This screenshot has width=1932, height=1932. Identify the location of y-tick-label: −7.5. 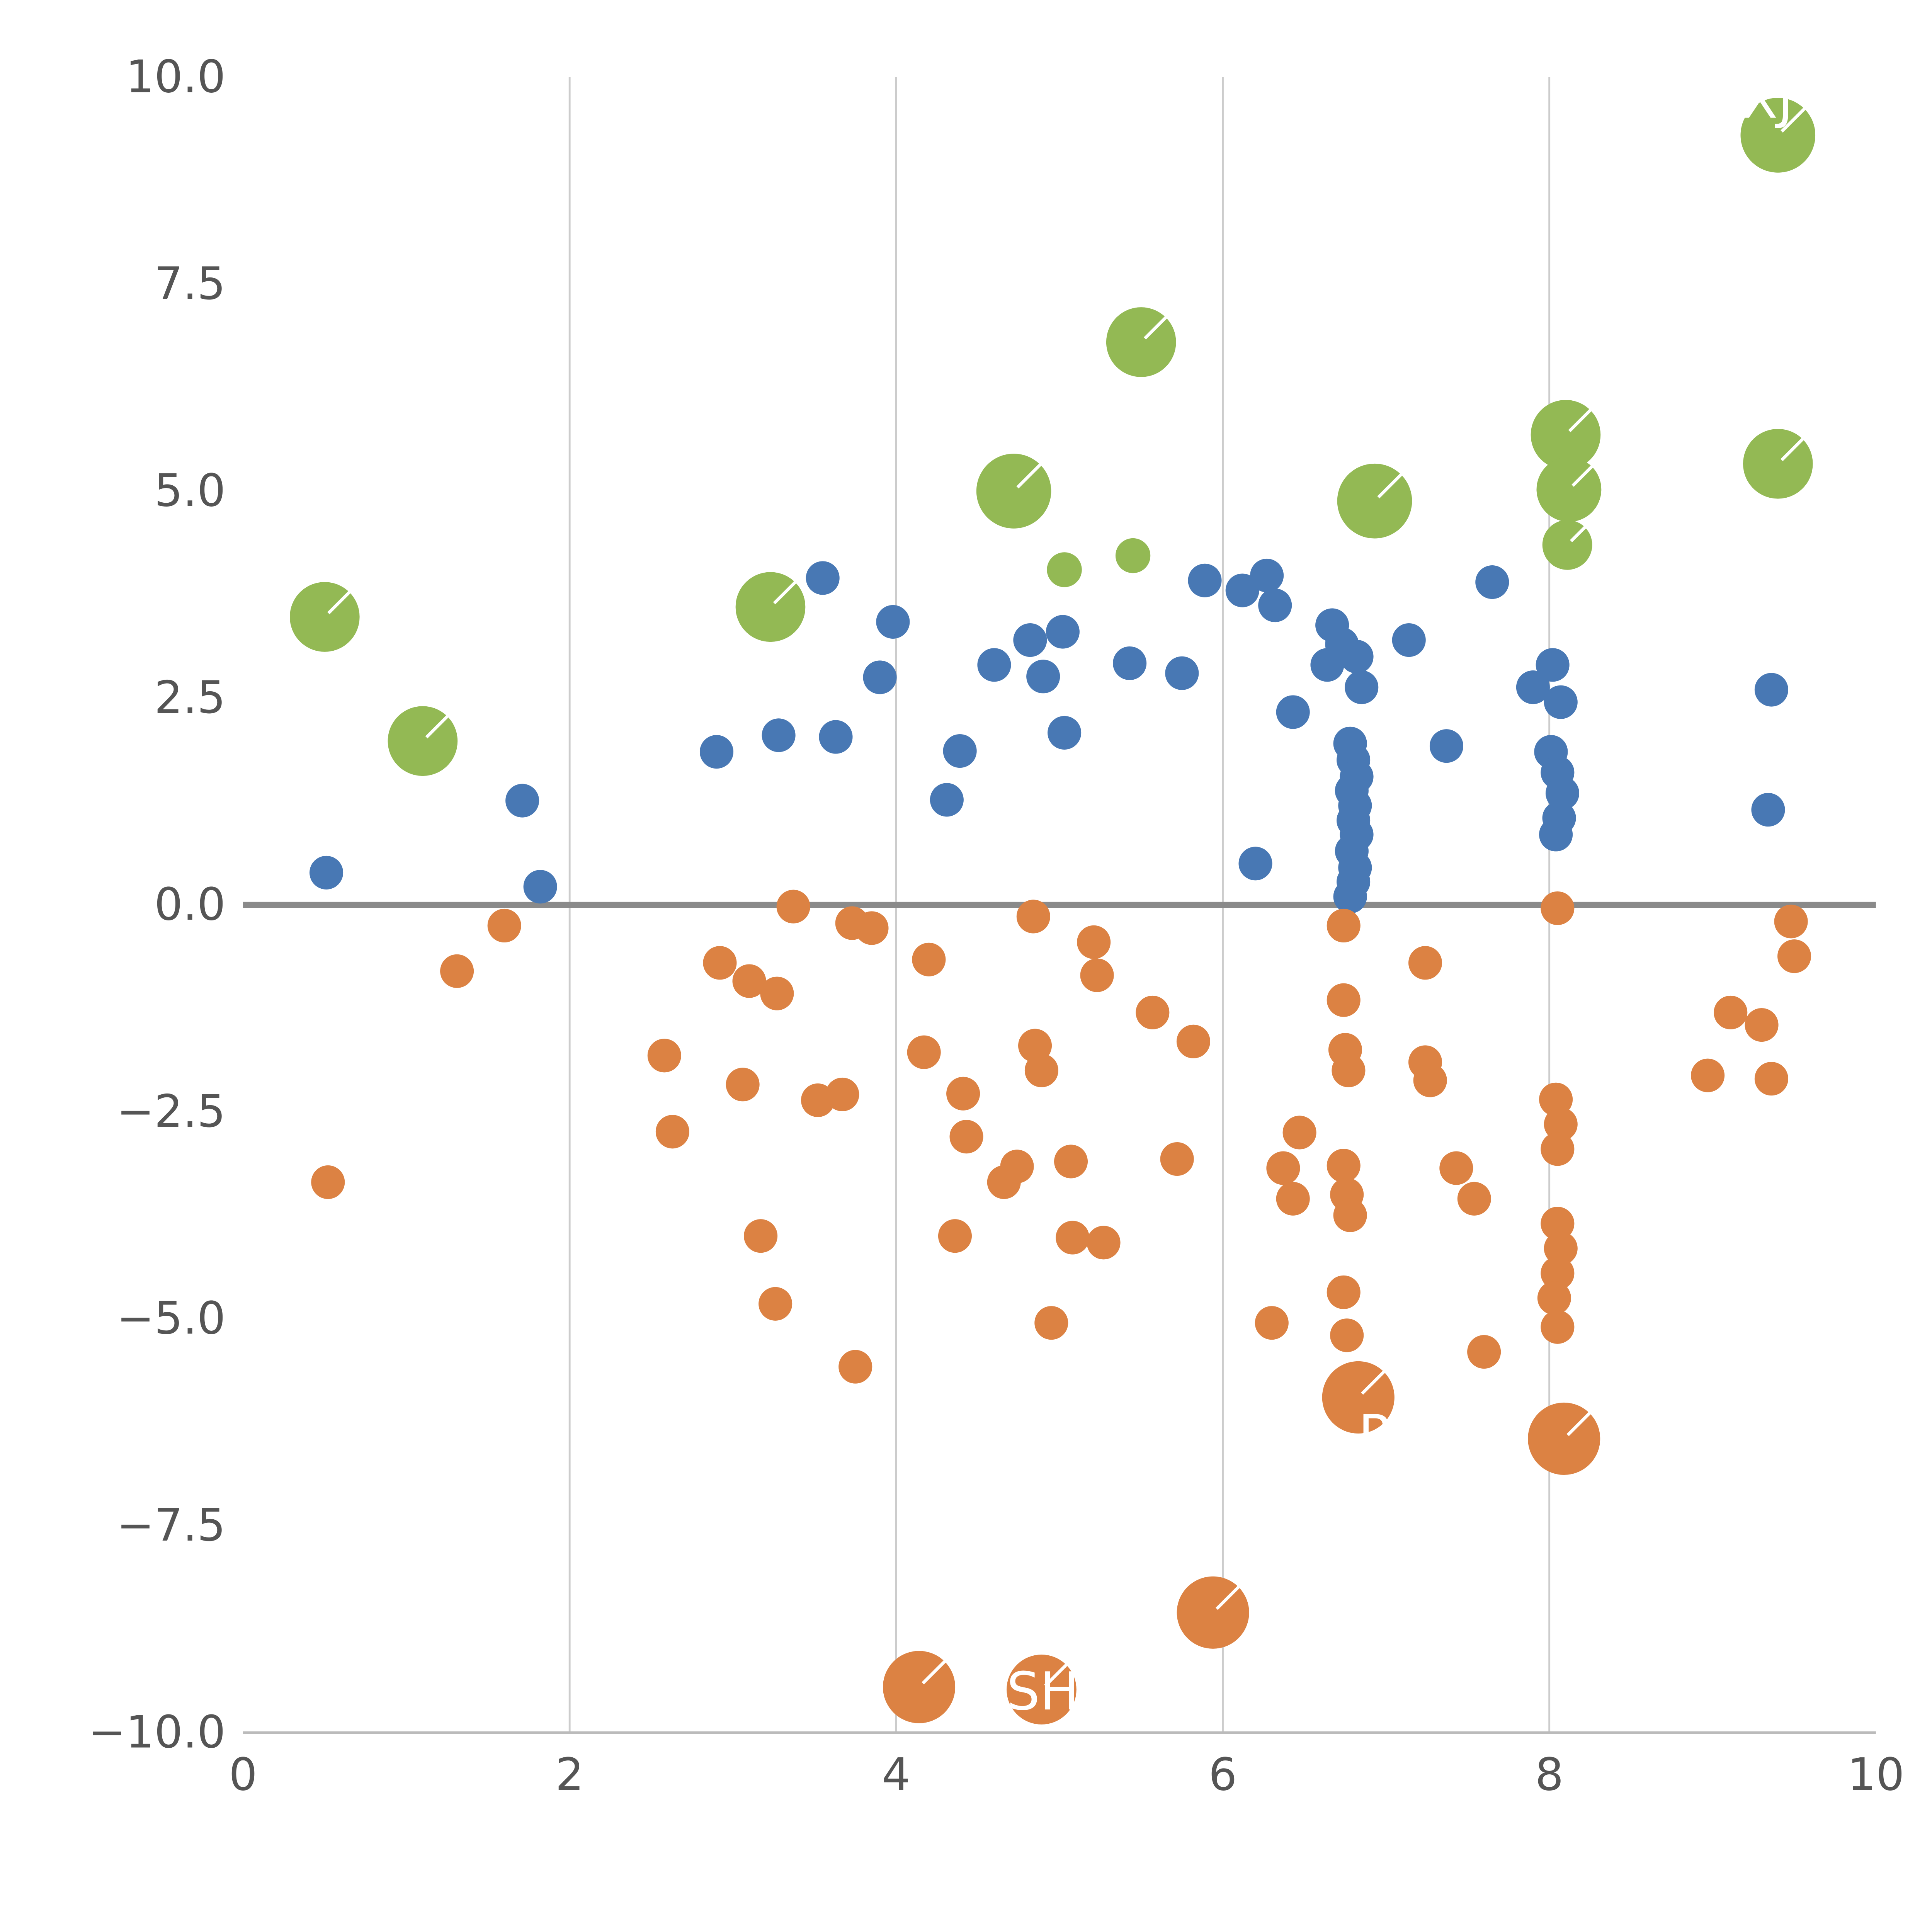
(171, 1525).